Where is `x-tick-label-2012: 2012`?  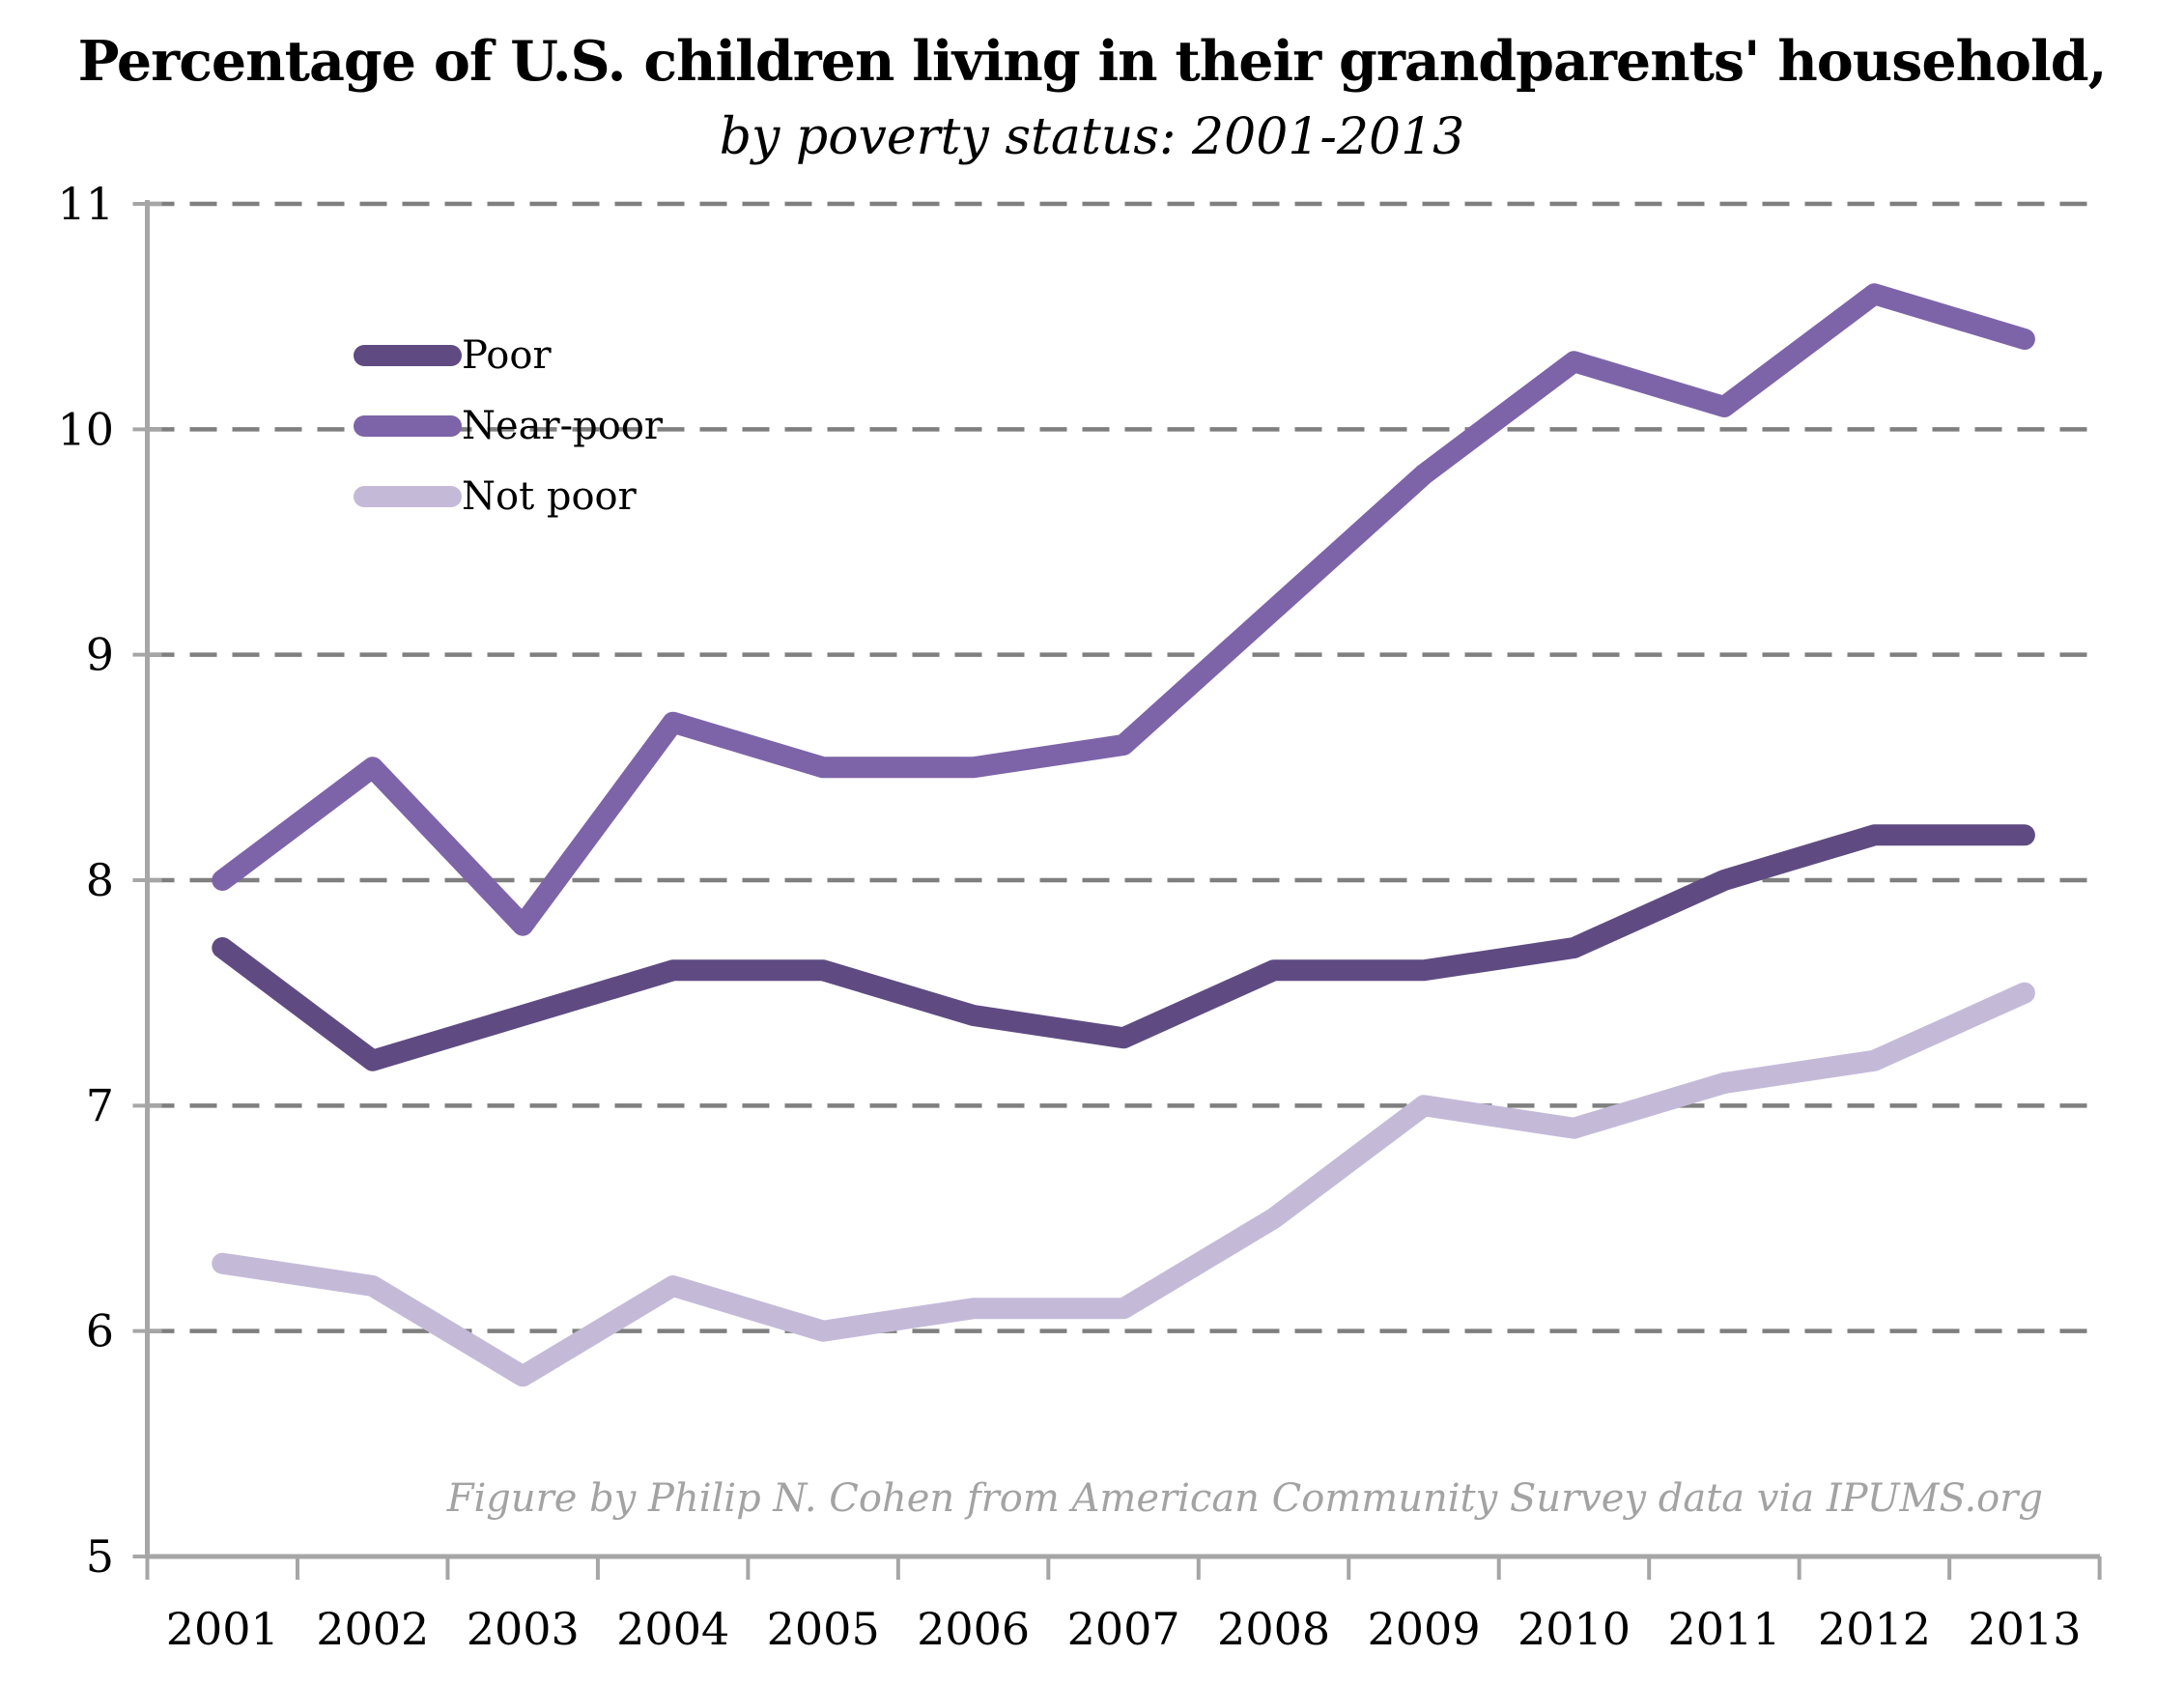 x-tick-label-2012: 2012 is located at coordinates (1875, 1629).